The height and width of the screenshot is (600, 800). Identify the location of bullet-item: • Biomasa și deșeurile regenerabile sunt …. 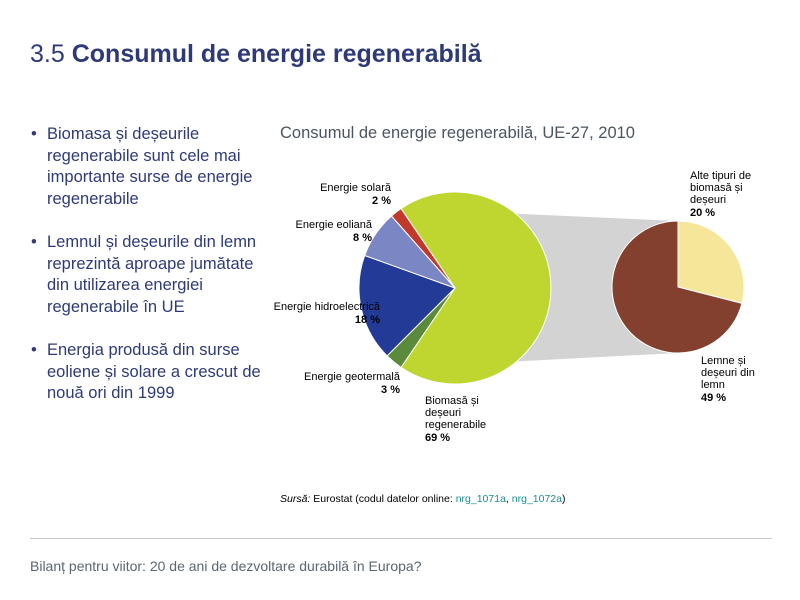
(148, 167).